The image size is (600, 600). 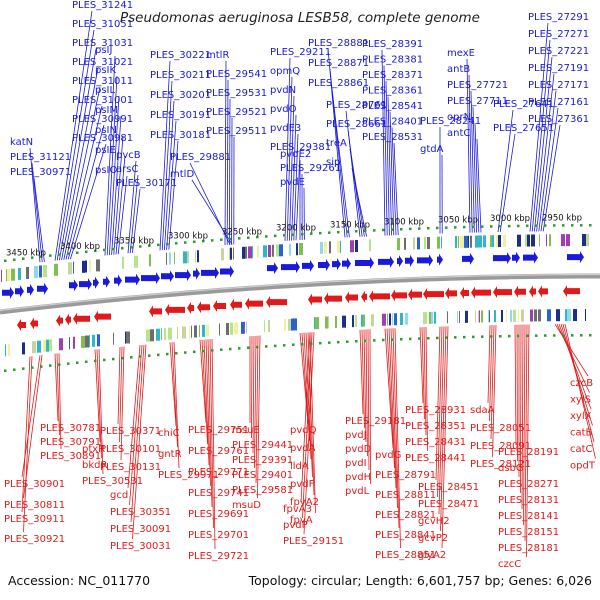 I want to click on gene-label: mtlR, so click(x=217, y=55).